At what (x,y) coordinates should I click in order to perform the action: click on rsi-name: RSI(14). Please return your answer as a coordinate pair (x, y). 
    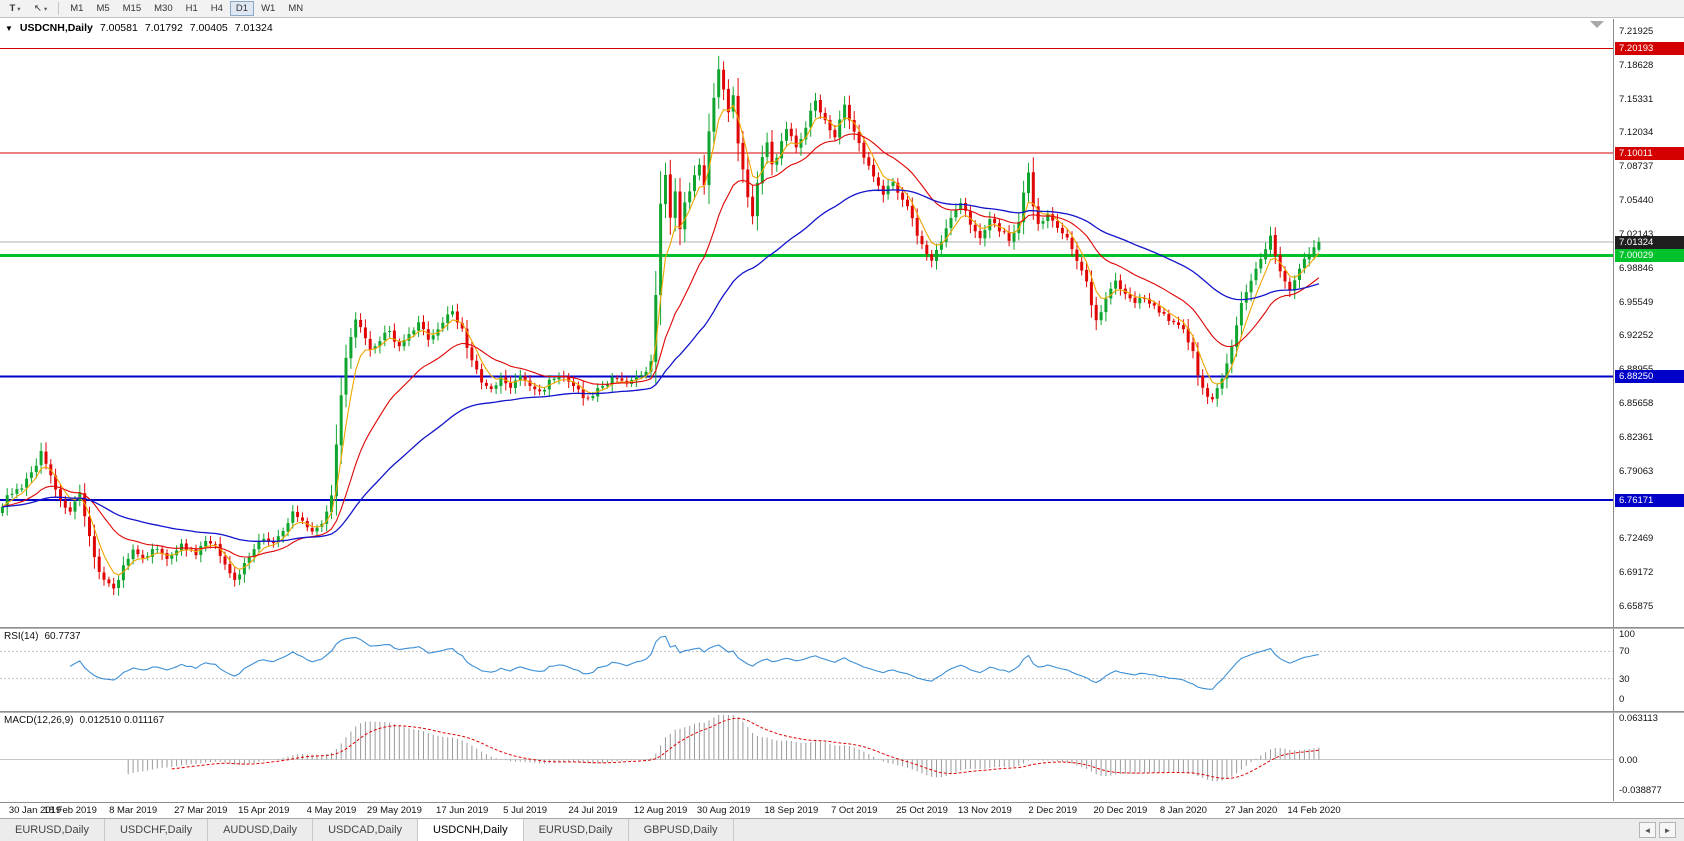
    Looking at the image, I should click on (21, 636).